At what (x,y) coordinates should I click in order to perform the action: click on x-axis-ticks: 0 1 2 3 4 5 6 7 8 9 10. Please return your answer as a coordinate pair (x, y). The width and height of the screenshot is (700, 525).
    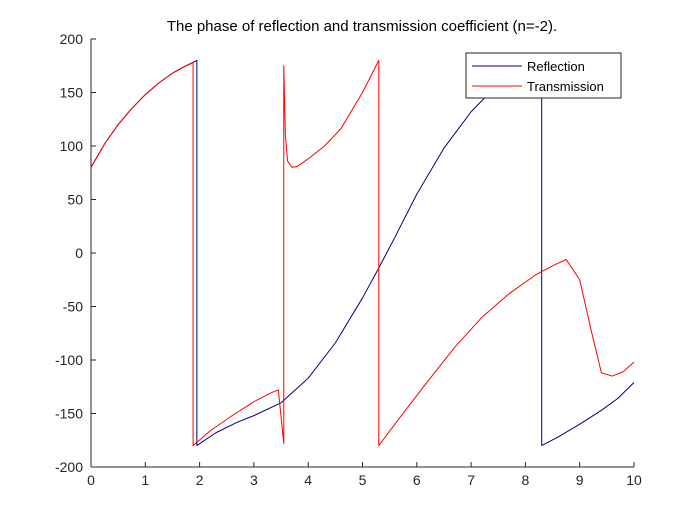
    Looking at the image, I should click on (364, 475).